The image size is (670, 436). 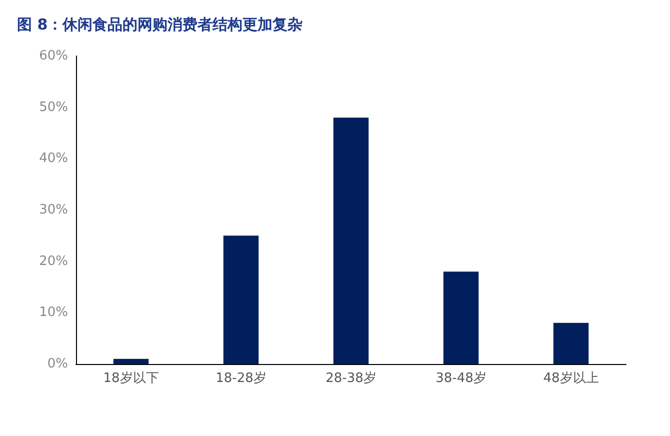 I want to click on y-tick-label: 40%, so click(x=53, y=158).